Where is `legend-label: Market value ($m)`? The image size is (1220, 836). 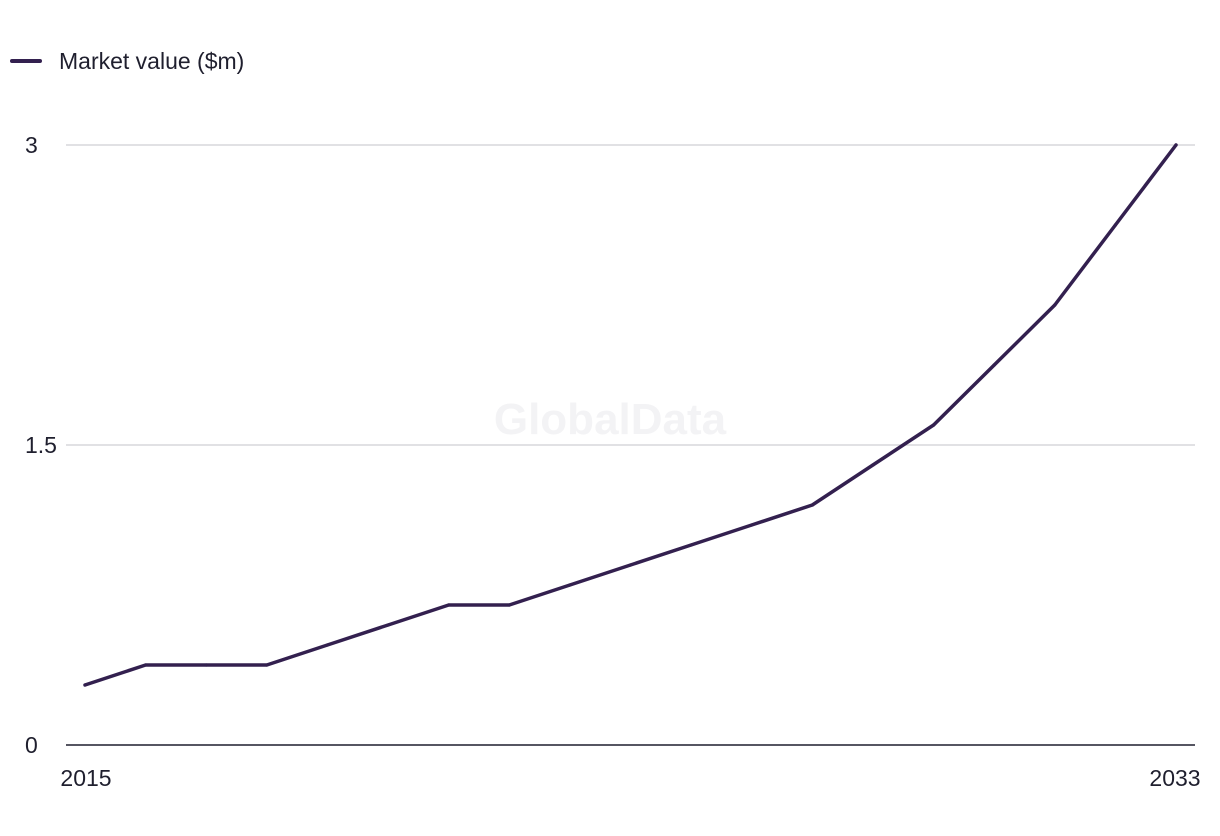 legend-label: Market value ($m) is located at coordinates (152, 60).